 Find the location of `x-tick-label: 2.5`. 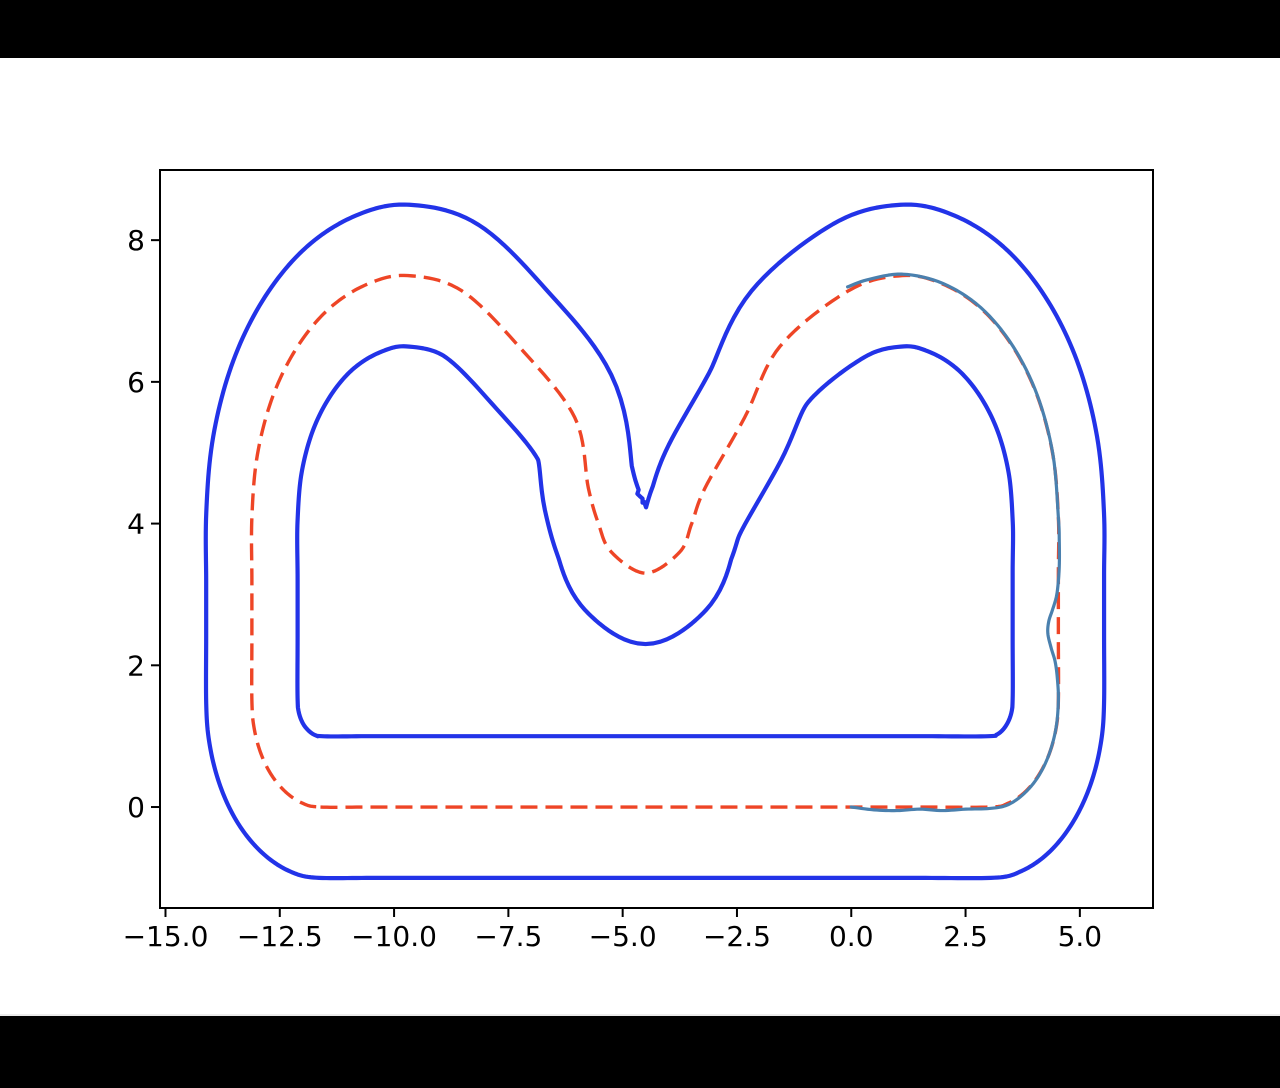

x-tick-label: 2.5 is located at coordinates (965, 936).